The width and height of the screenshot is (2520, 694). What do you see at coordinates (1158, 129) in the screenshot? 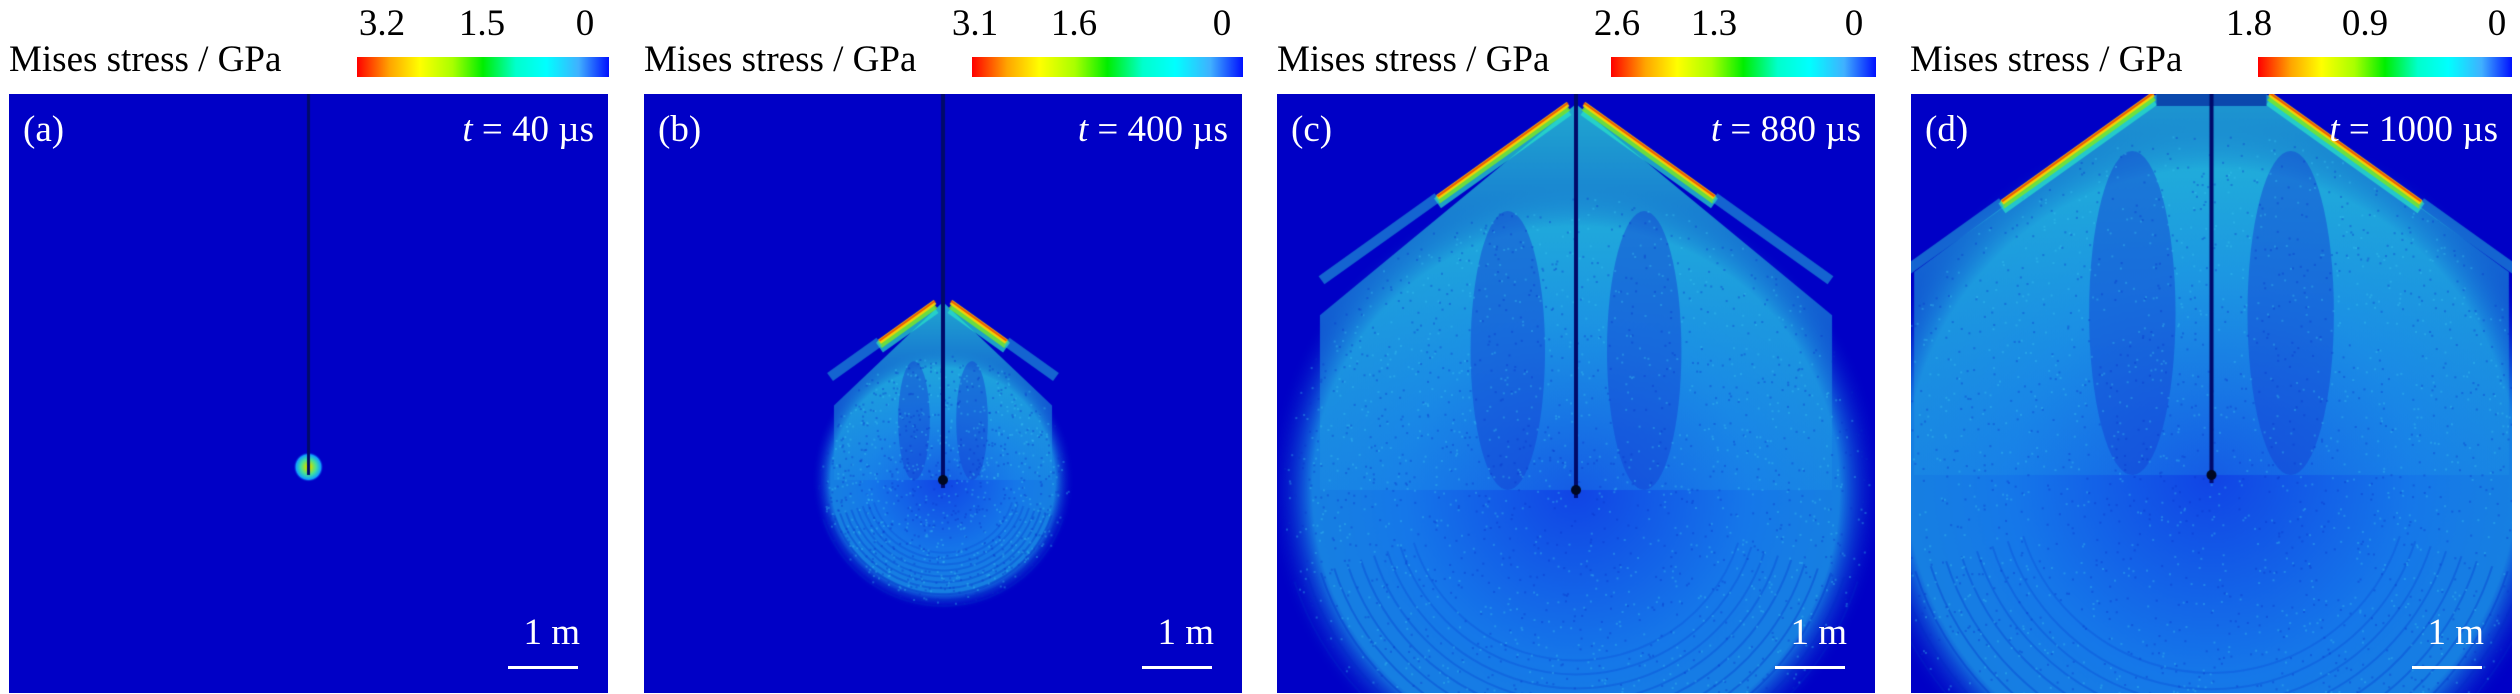
I see `time-value: = 400 µs` at bounding box center [1158, 129].